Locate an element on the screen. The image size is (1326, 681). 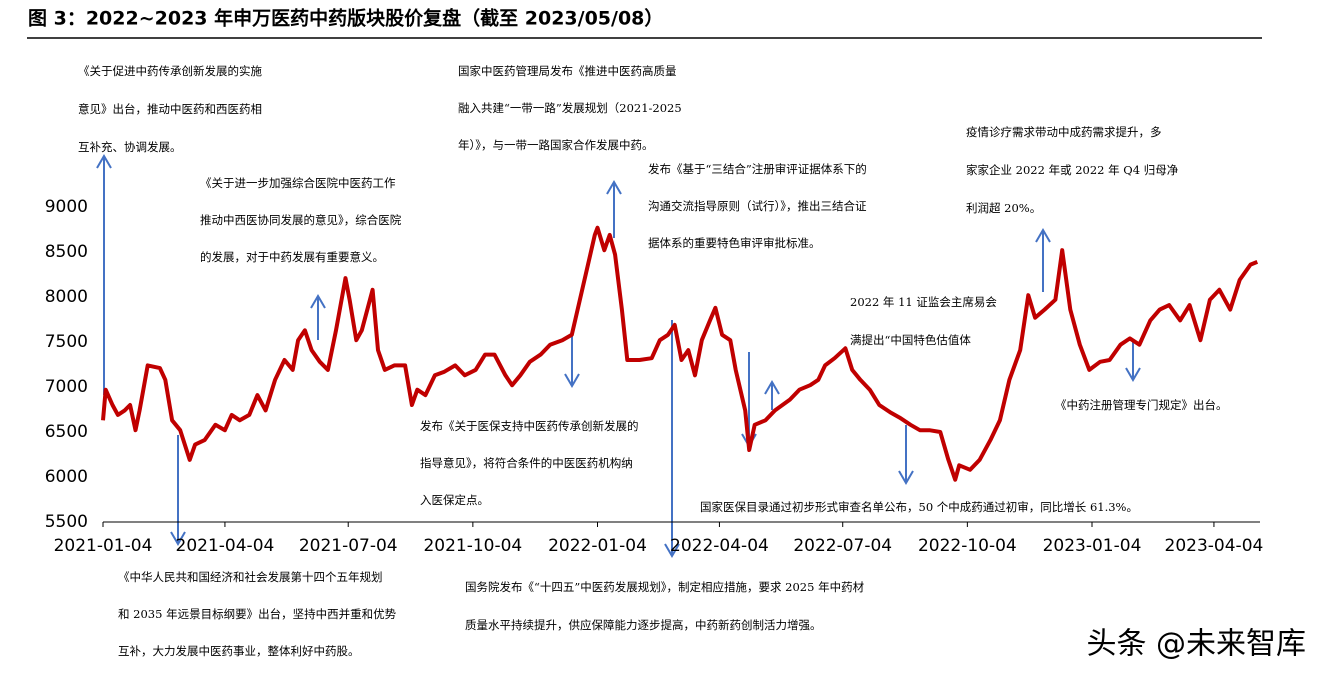
annotation: 2022 年 11 证监会主席易会 is located at coordinates (923, 302).